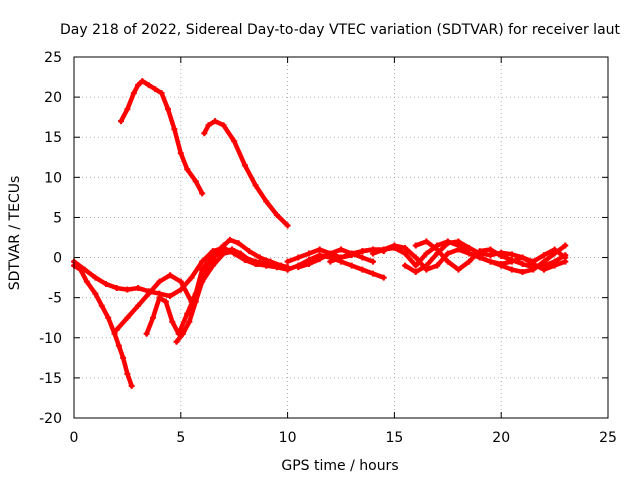 This screenshot has height=480, width=640. What do you see at coordinates (501, 438) in the screenshot?
I see `x-tick-label-4: 20` at bounding box center [501, 438].